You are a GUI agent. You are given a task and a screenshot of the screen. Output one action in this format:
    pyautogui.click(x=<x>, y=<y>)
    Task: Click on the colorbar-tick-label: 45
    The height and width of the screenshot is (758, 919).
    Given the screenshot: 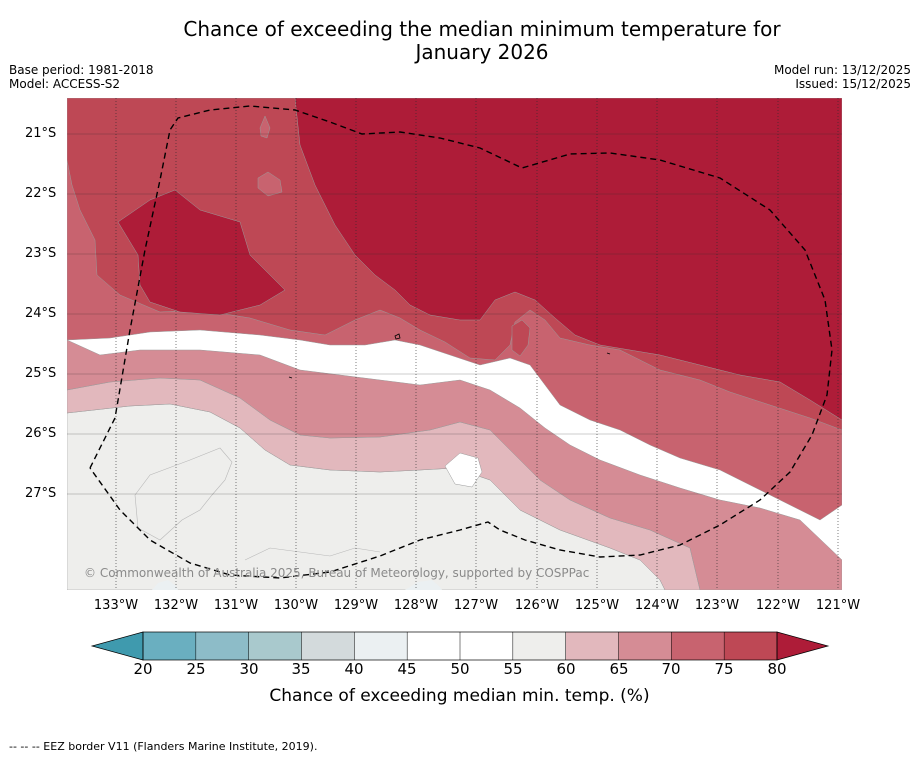 What is the action you would take?
    pyautogui.click(x=407, y=669)
    